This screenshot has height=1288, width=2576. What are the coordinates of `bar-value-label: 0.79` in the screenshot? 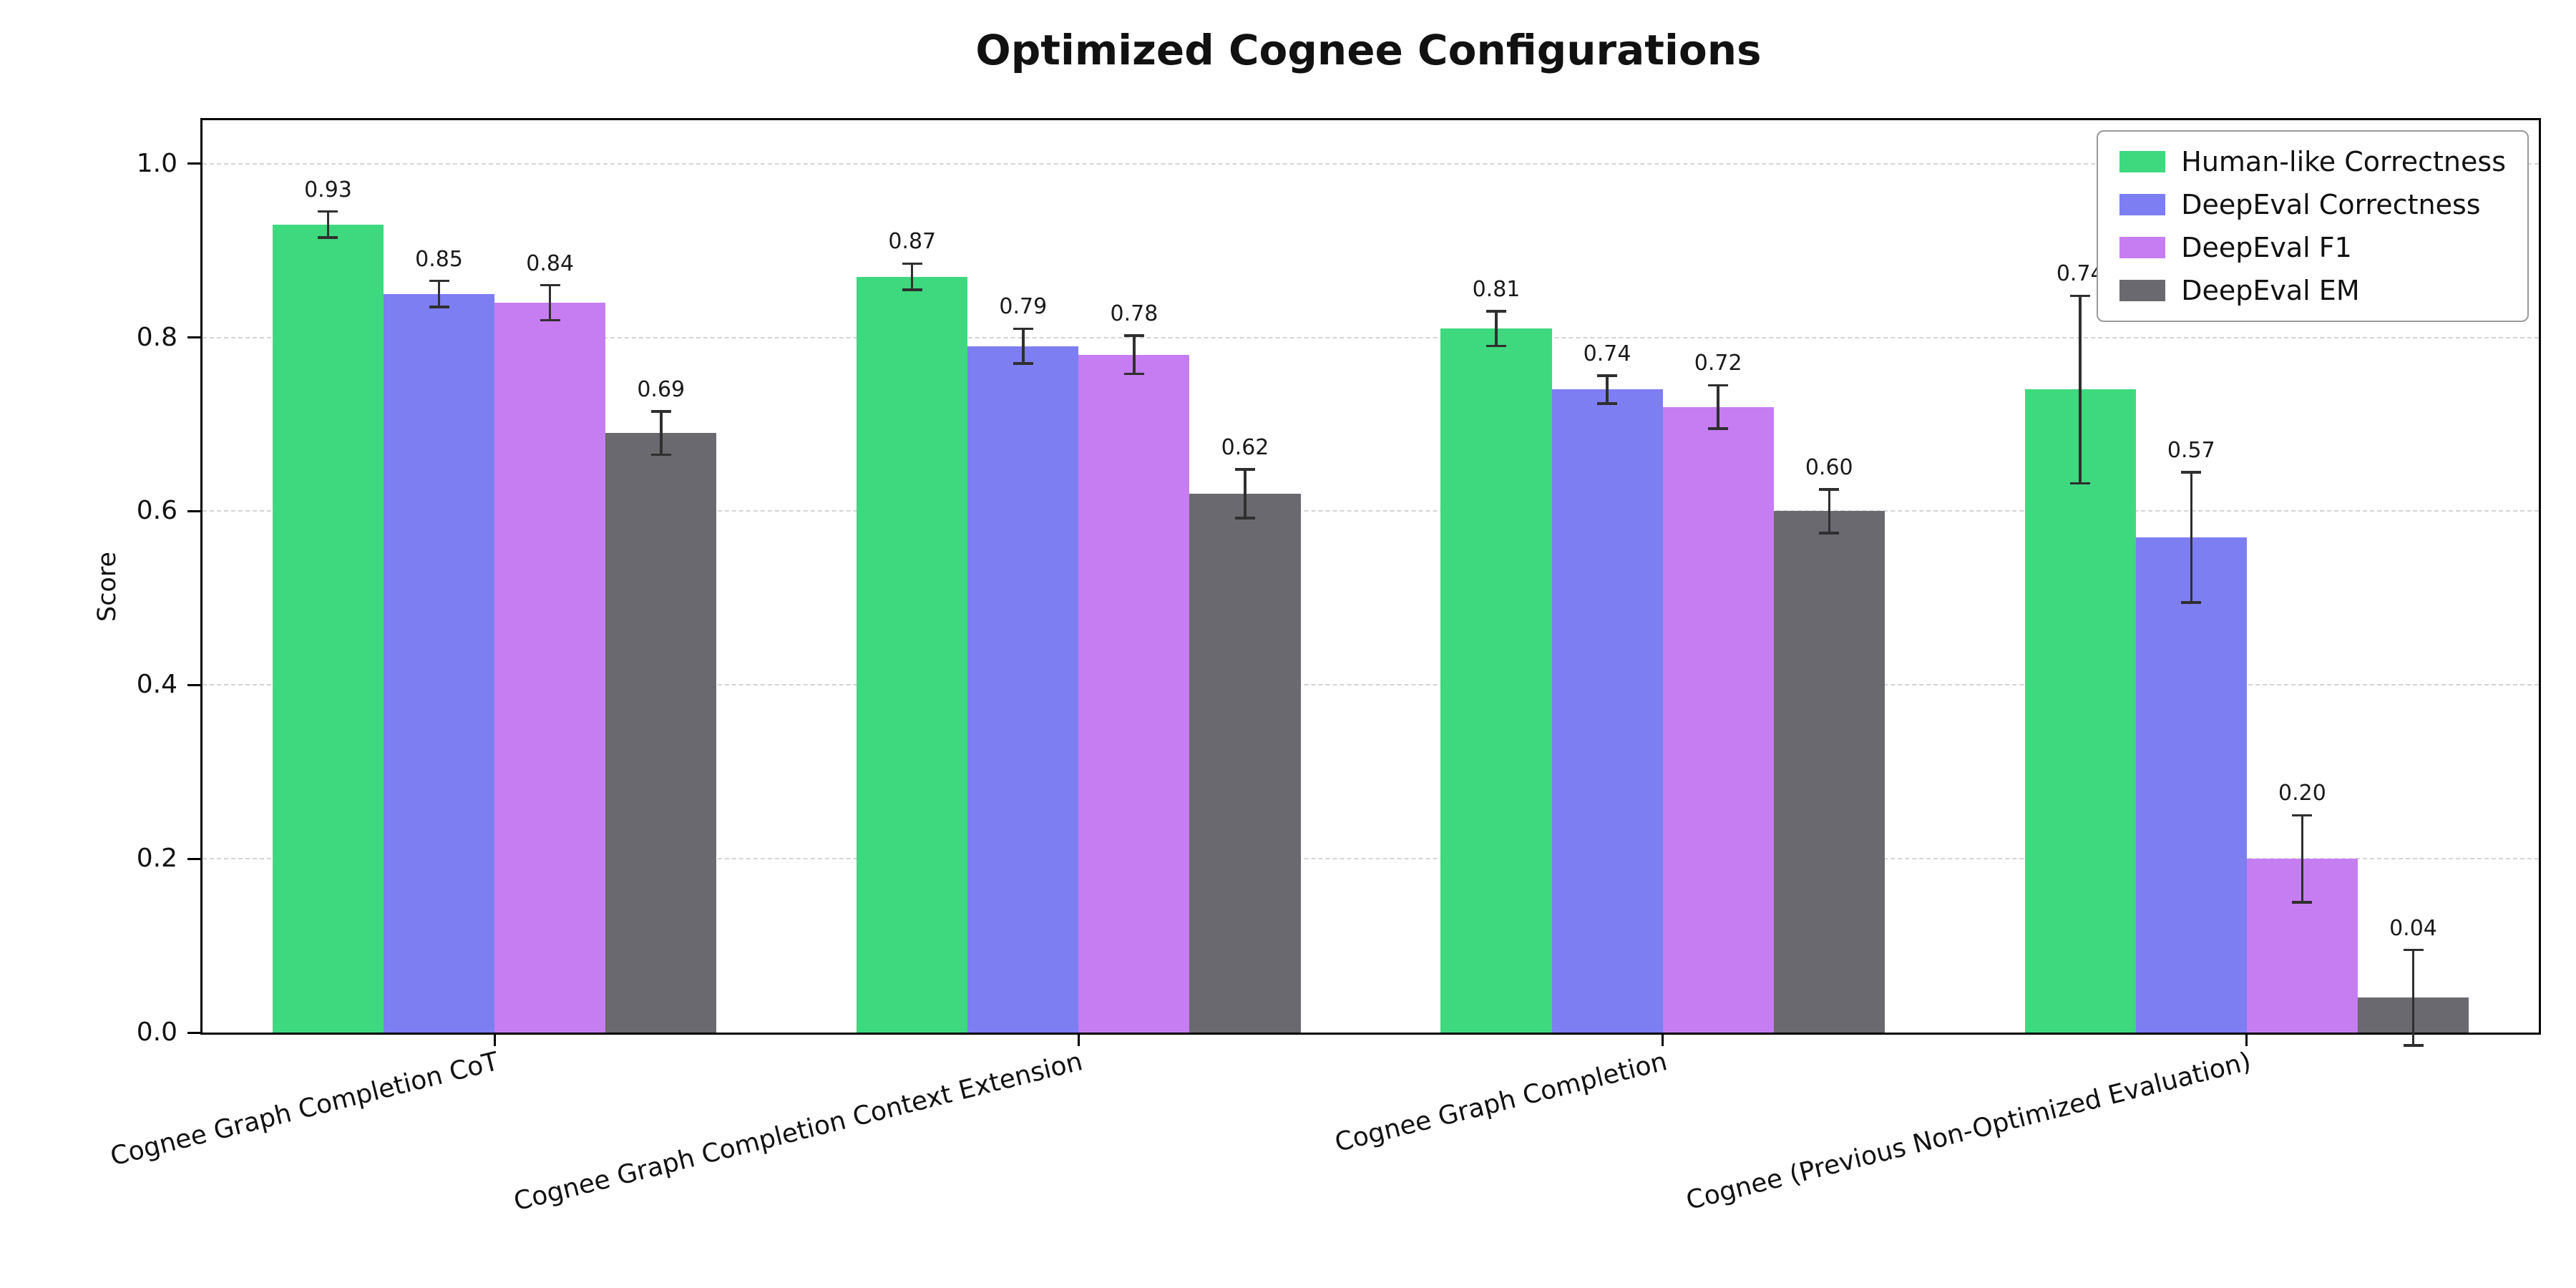 It's located at (1023, 307).